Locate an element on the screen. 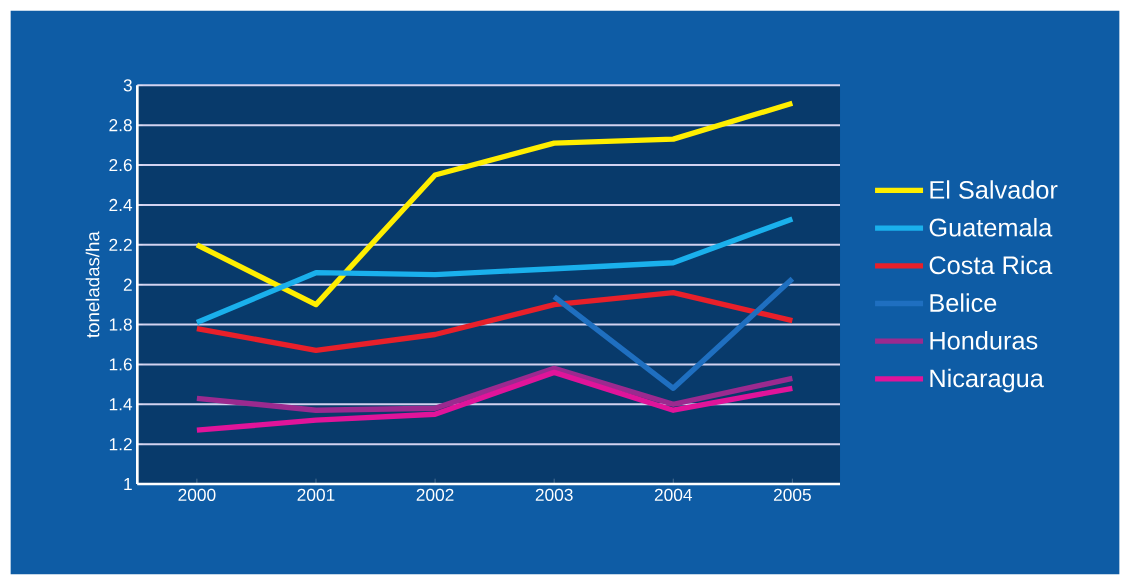  legend-label: Belice is located at coordinates (963, 302).